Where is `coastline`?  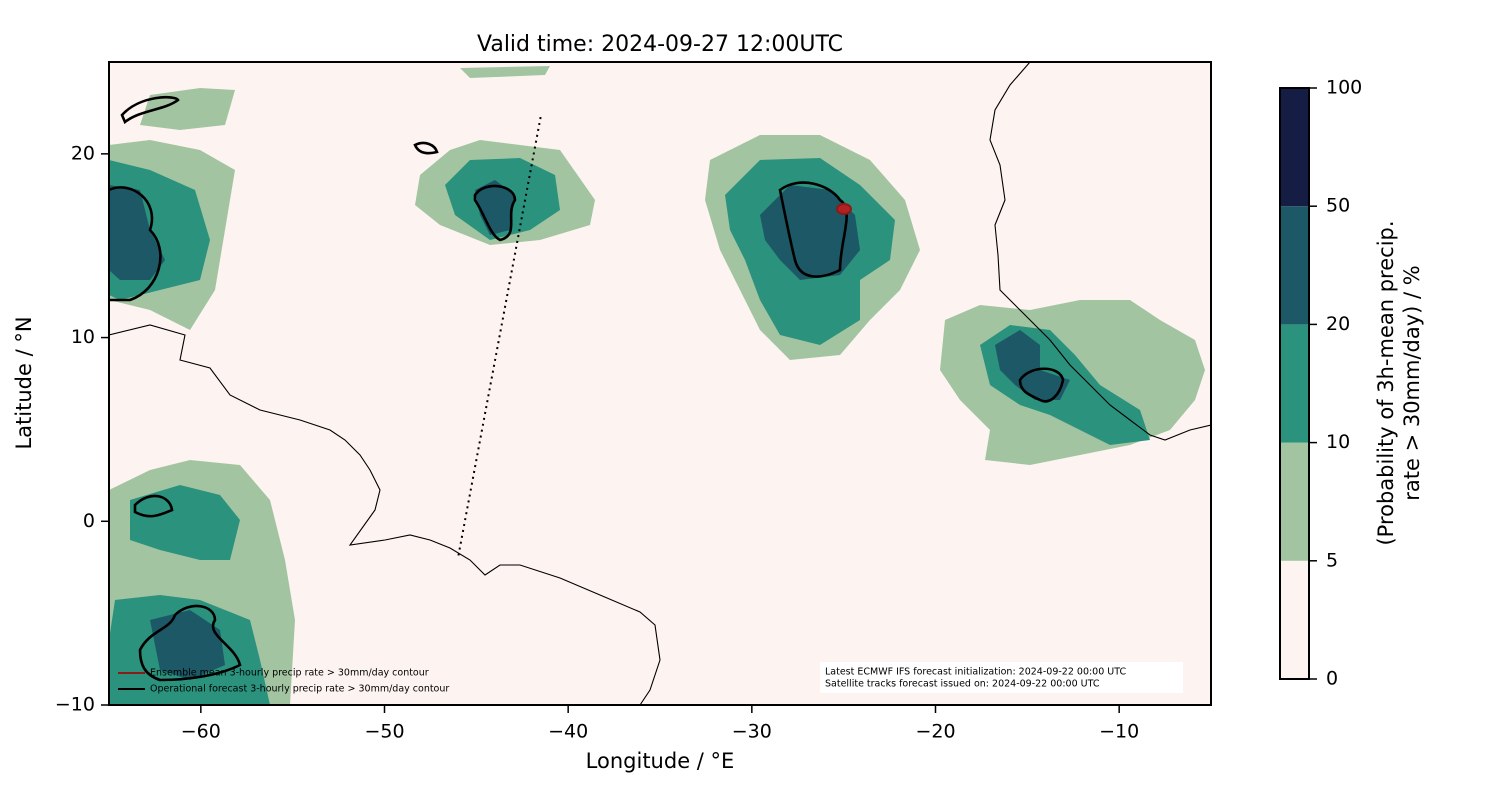
coastline is located at coordinates (1100, 251).